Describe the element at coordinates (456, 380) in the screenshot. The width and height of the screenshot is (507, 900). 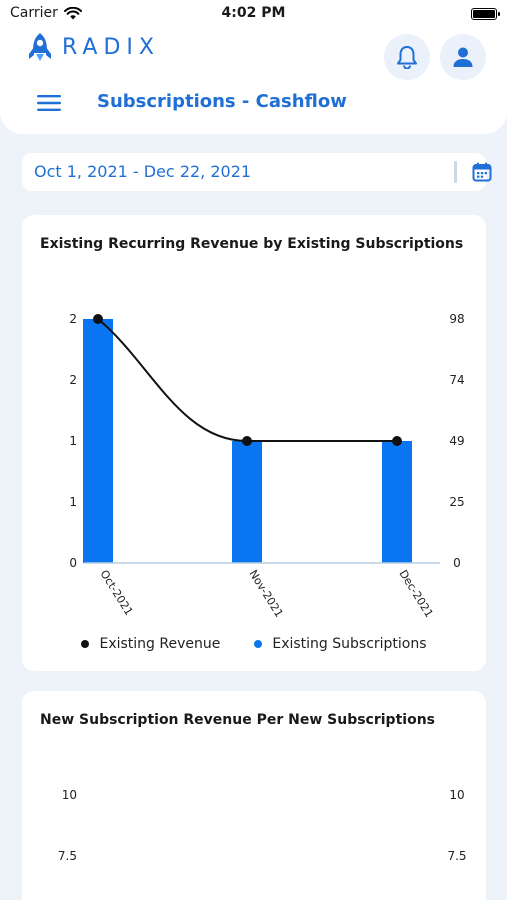
I see `right-tick-label: 74` at that location.